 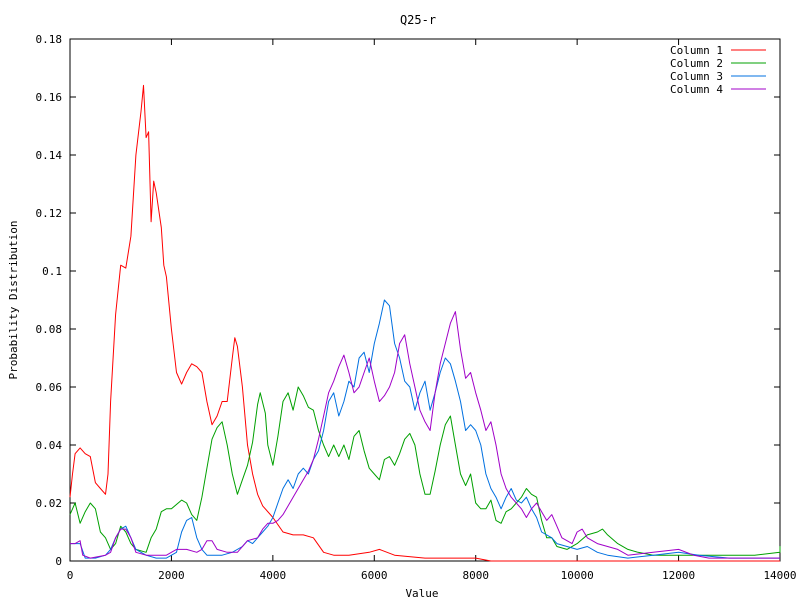 What do you see at coordinates (49, 155) in the screenshot?
I see `y-tick-label: 0.14` at bounding box center [49, 155].